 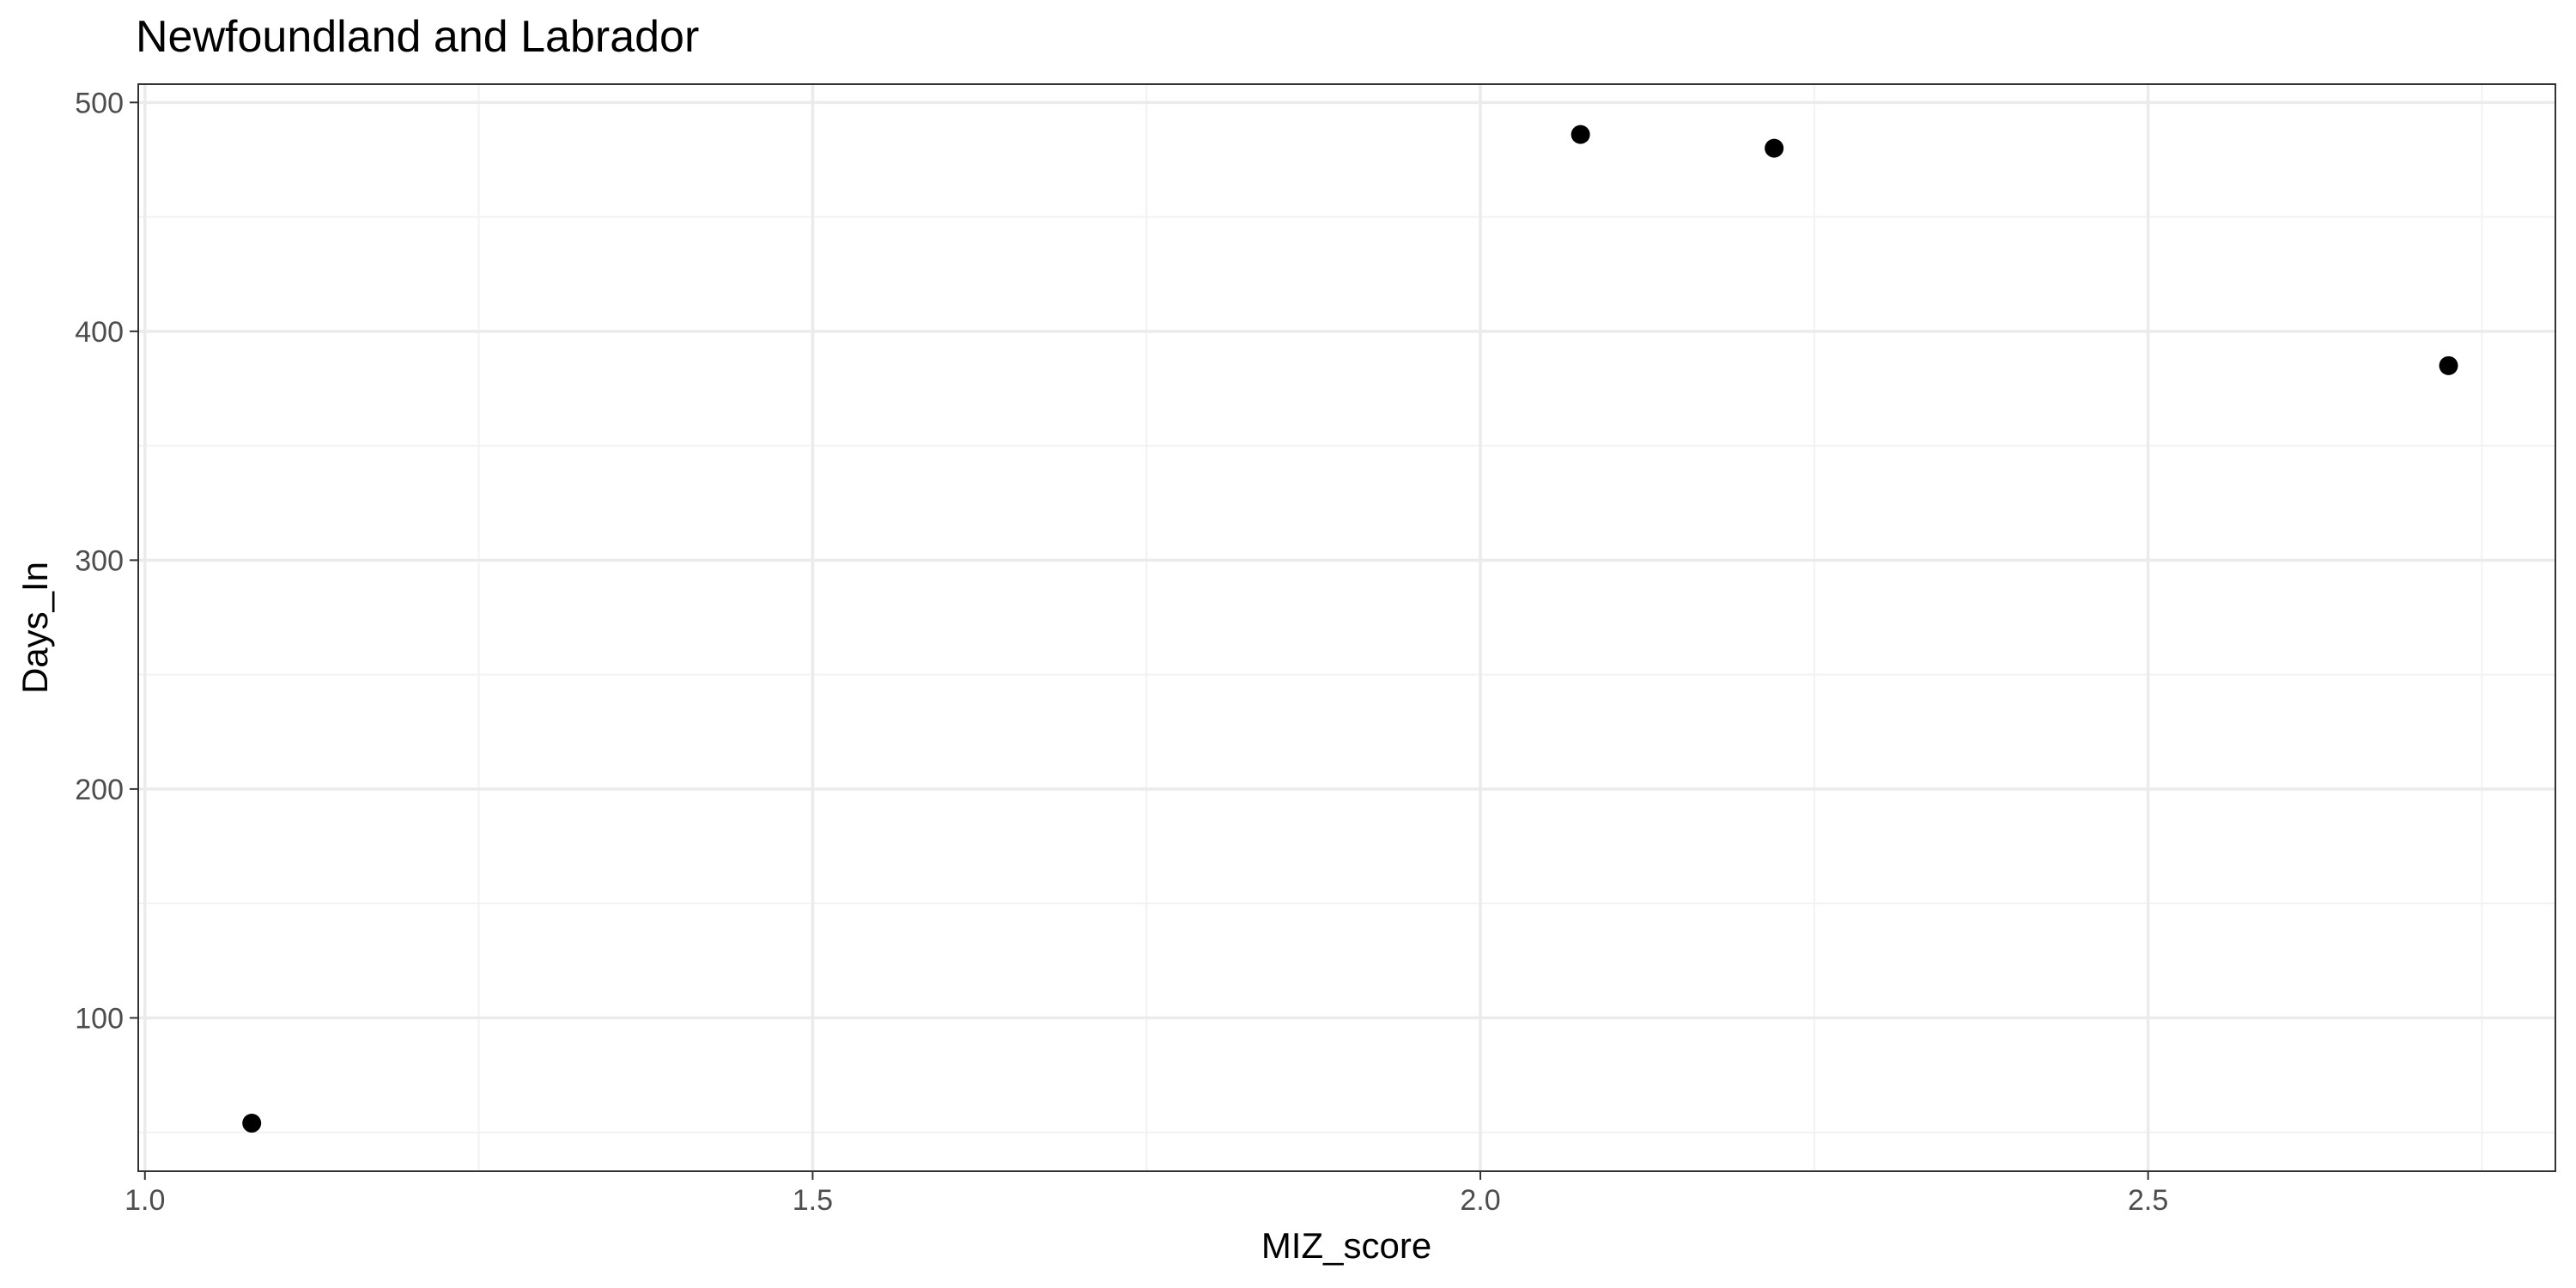 What do you see at coordinates (2148, 1200) in the screenshot?
I see `x-tick-label: 2.5` at bounding box center [2148, 1200].